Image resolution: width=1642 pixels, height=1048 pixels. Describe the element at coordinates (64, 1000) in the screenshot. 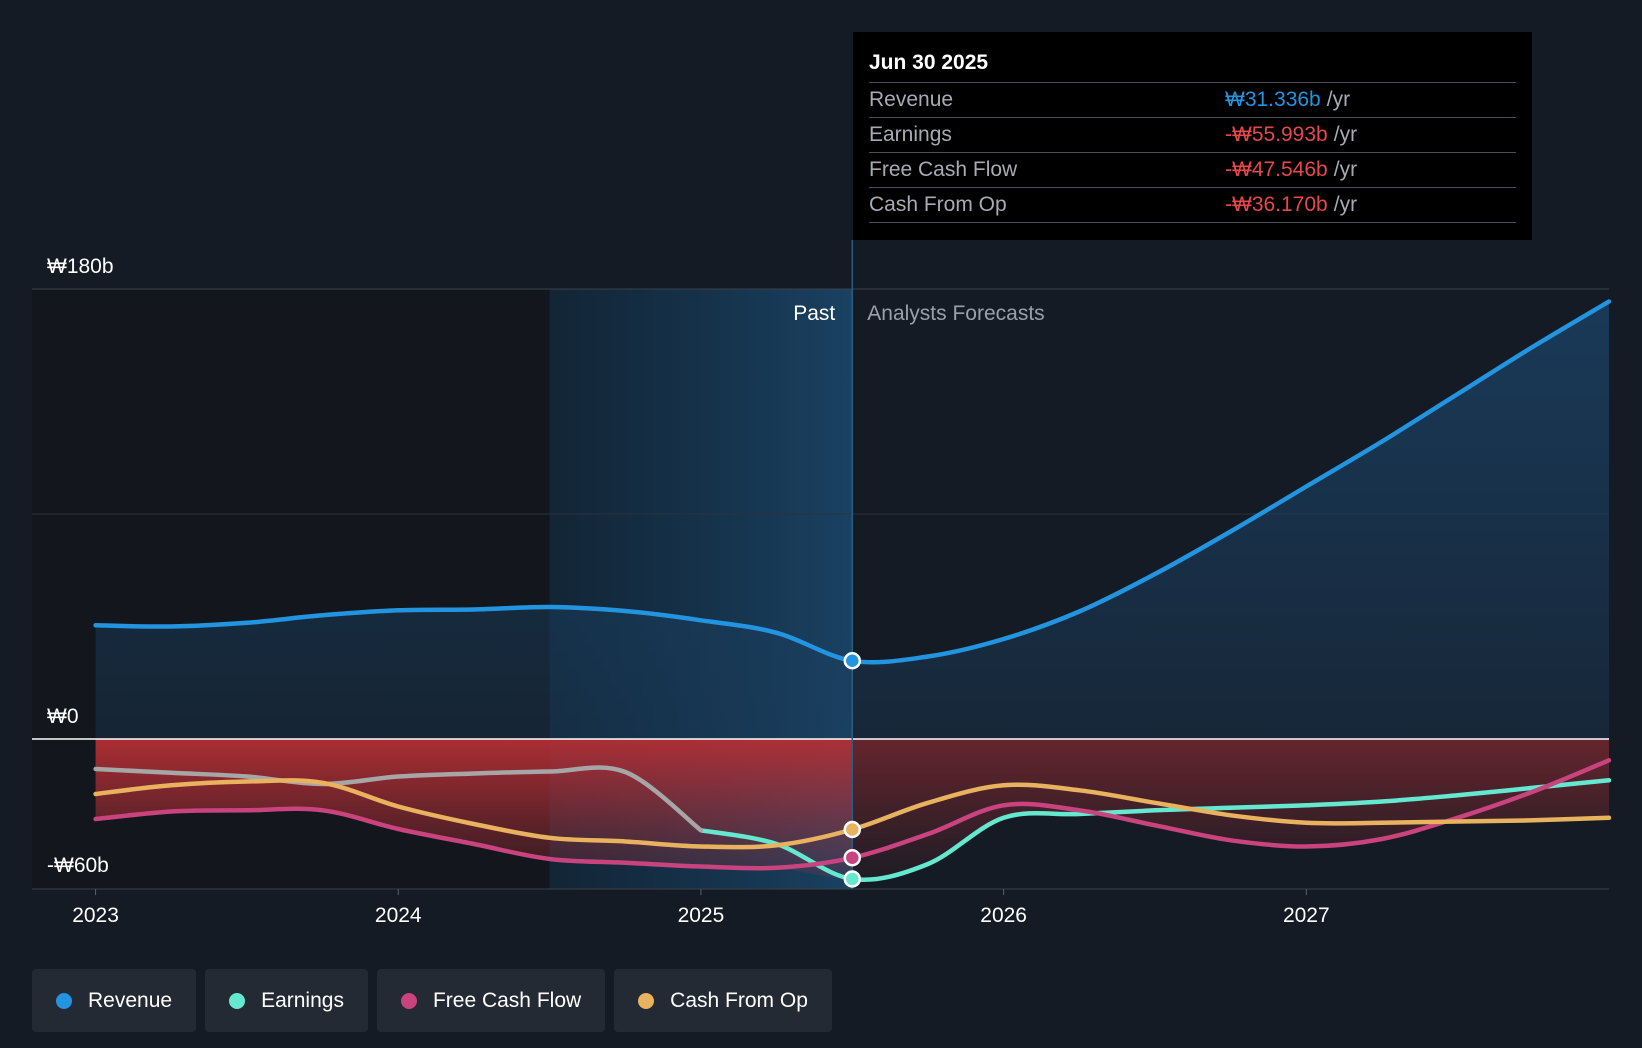

I see `revenue-dot-icon` at that location.